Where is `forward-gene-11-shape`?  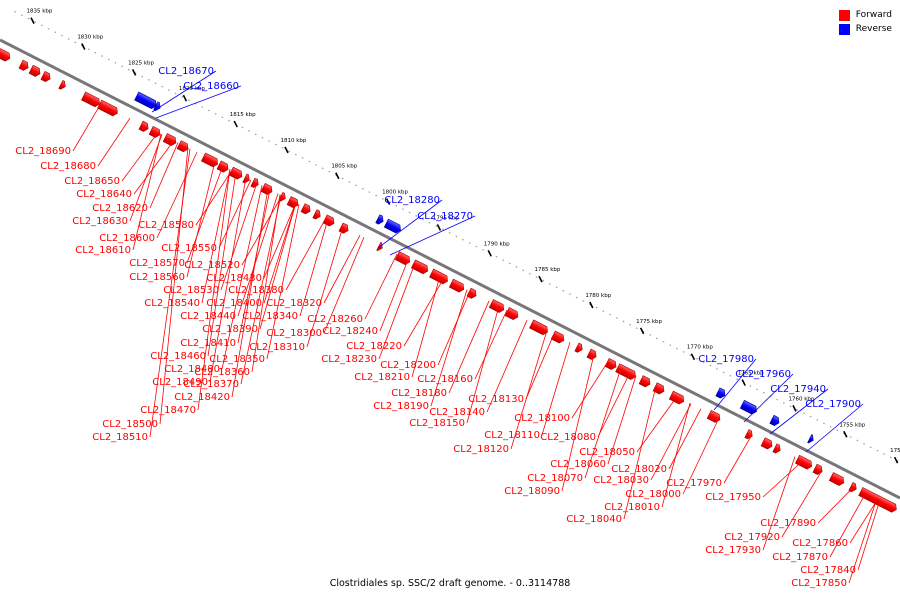 forward-gene-11-shape is located at coordinates (209, 160).